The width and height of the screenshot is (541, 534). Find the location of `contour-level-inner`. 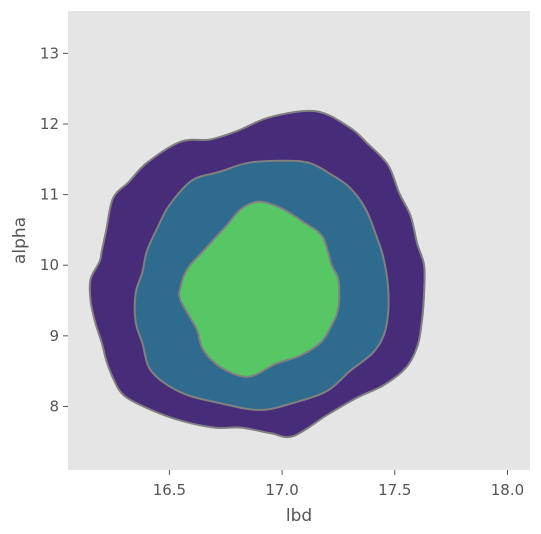

contour-level-inner is located at coordinates (259, 289).